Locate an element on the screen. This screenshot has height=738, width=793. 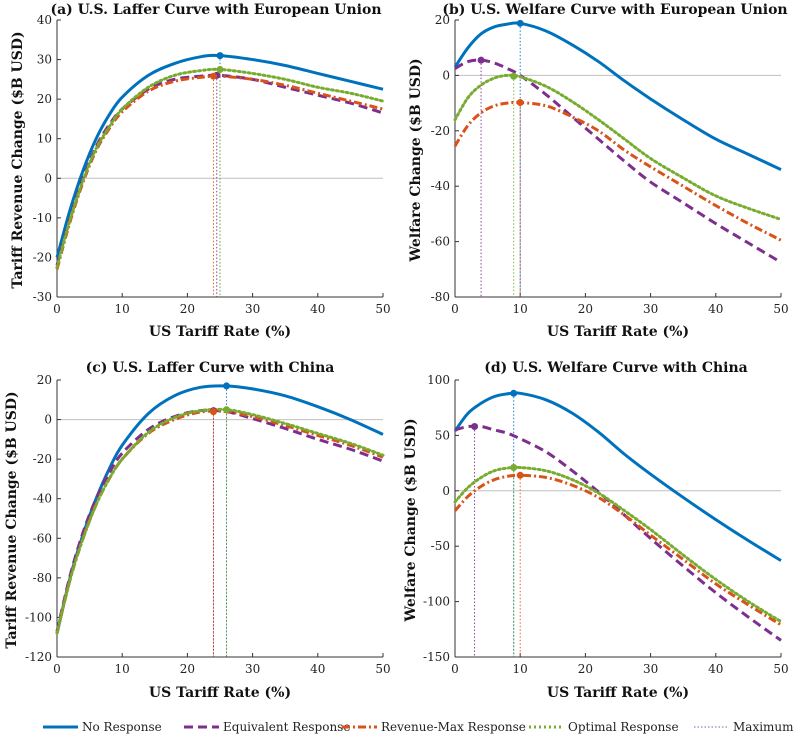
panel-title: (d) U.S. Welfare Curve with China is located at coordinates (616, 368).